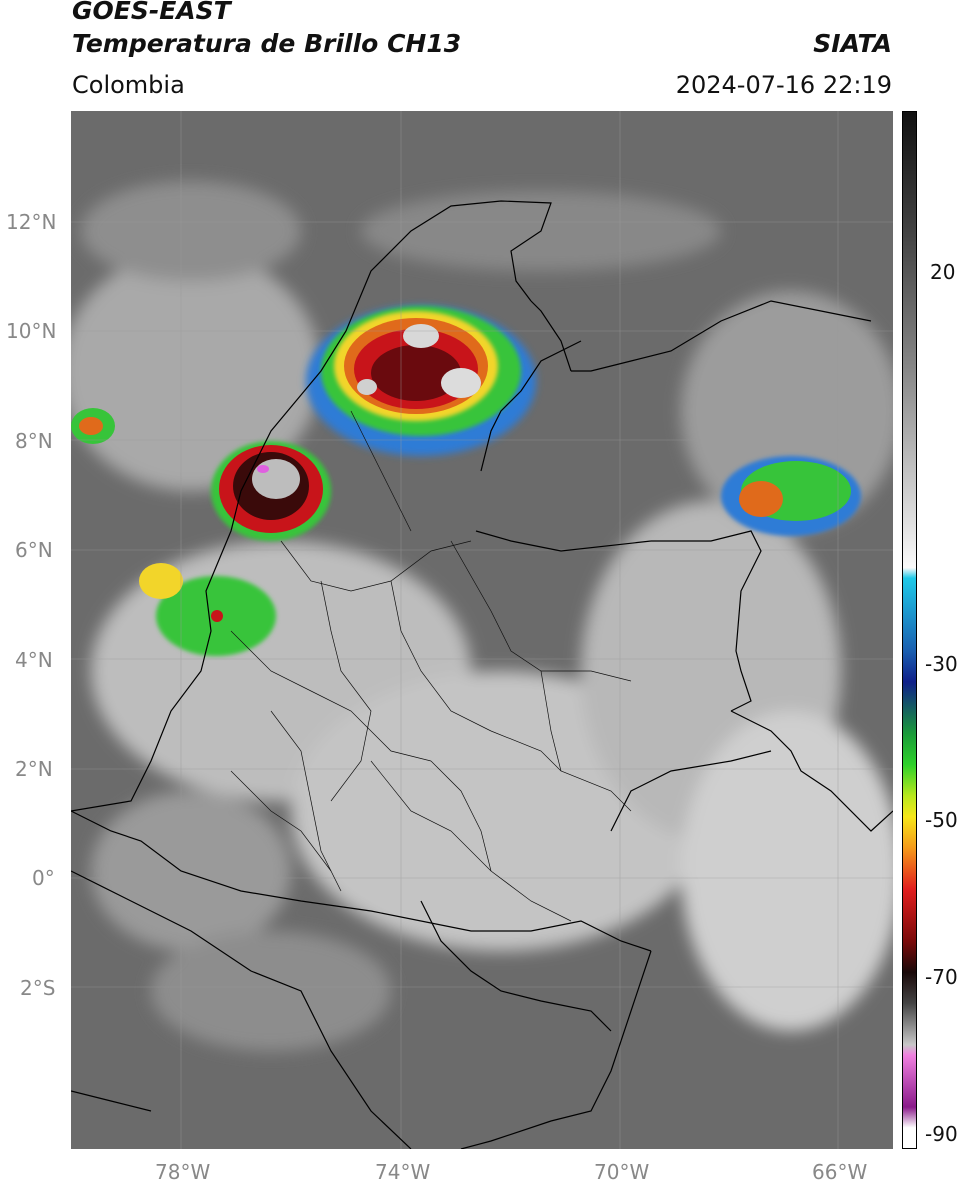  Describe the element at coordinates (852, 43) in the screenshot. I see `organization-label: SIATA` at that location.